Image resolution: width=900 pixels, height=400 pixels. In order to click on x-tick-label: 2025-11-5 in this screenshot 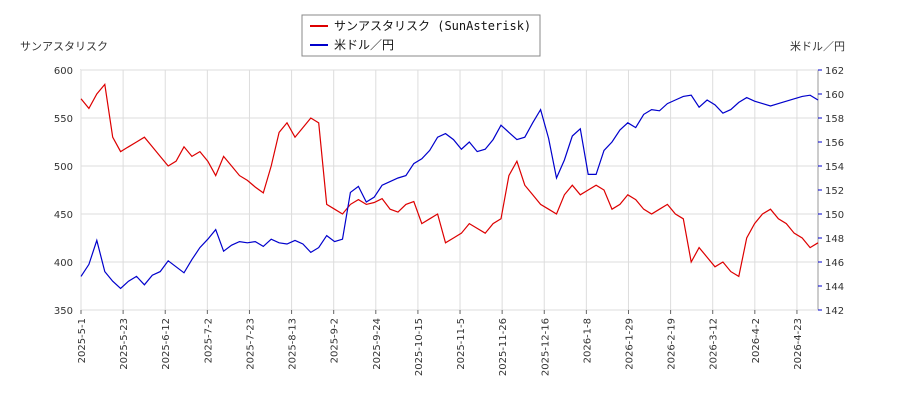, I will do `click(461, 344)`.